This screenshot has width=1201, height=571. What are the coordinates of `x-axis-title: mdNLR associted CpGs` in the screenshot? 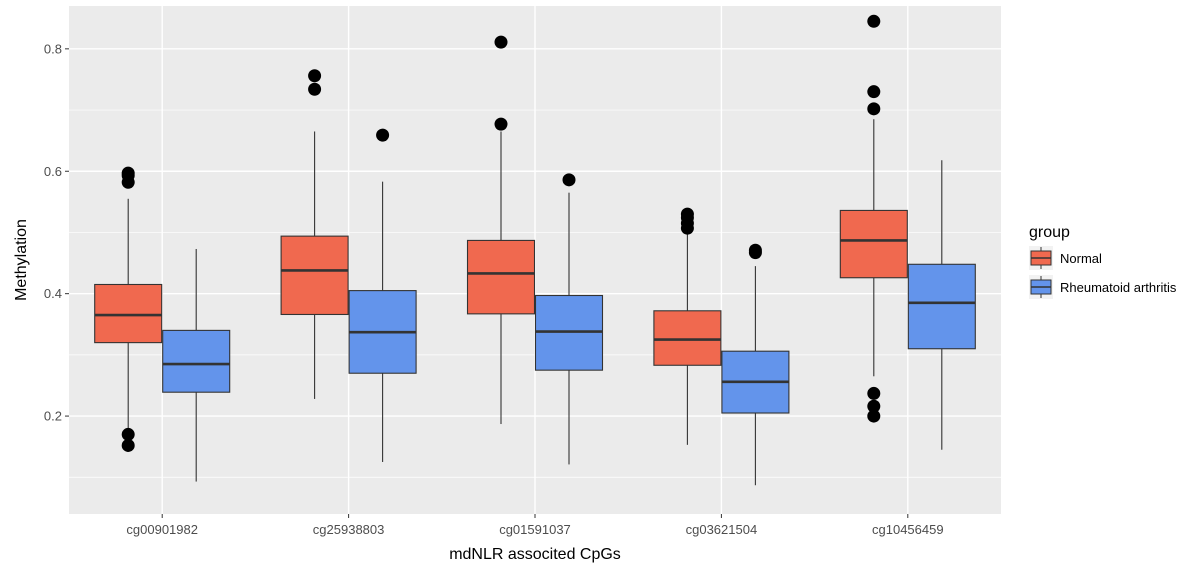 It's located at (535, 554).